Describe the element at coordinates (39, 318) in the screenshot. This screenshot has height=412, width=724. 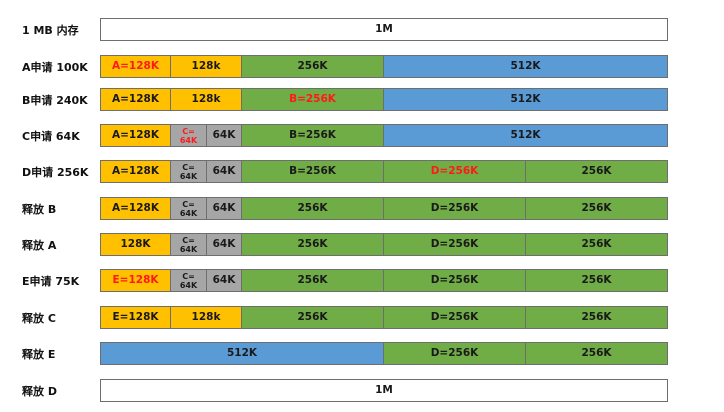
I see `row-label: 释放 C` at that location.